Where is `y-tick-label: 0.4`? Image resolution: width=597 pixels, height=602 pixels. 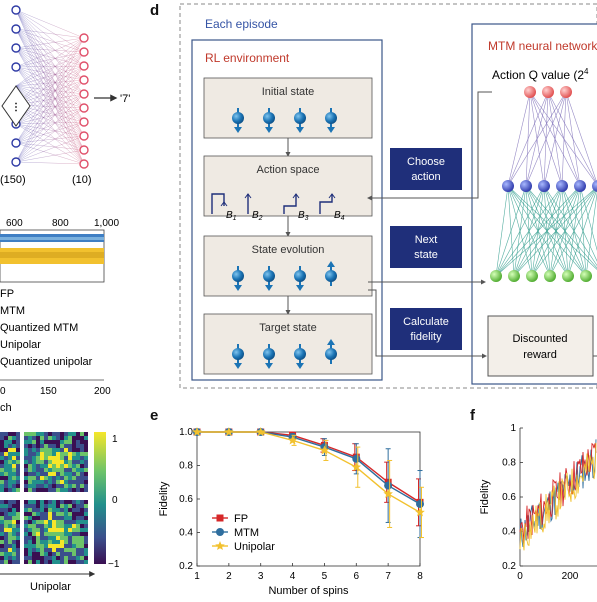 y-tick-label: 0.4 is located at coordinates (186, 533).